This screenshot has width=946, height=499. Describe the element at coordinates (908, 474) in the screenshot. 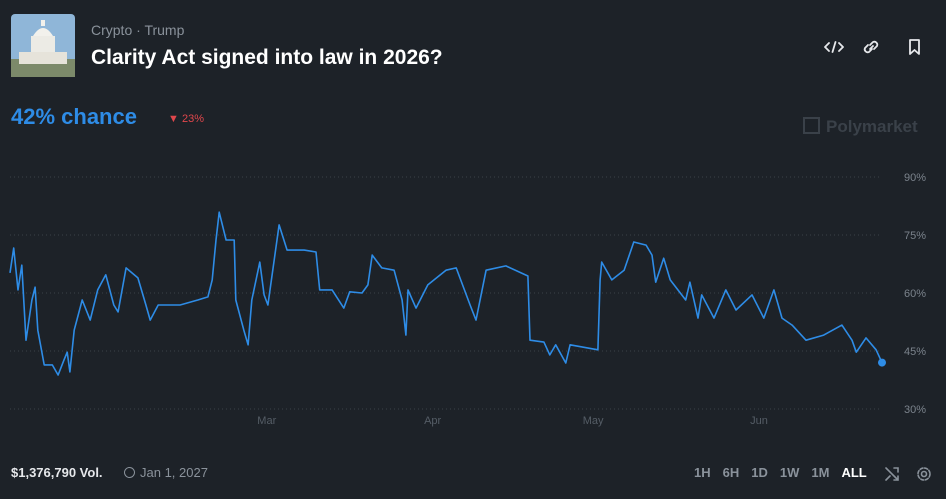

I see `chart-controls` at that location.